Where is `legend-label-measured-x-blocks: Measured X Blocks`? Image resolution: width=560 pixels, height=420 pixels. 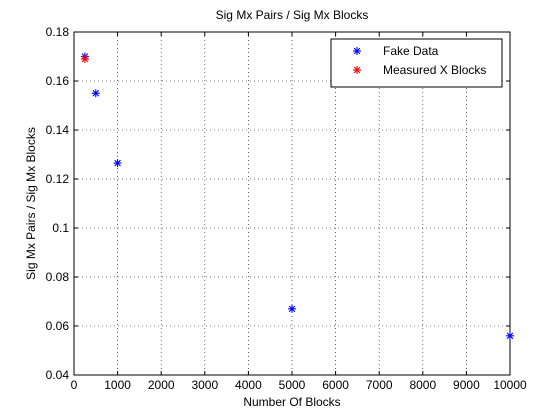 legend-label-measured-x-blocks: Measured X Blocks is located at coordinates (434, 70).